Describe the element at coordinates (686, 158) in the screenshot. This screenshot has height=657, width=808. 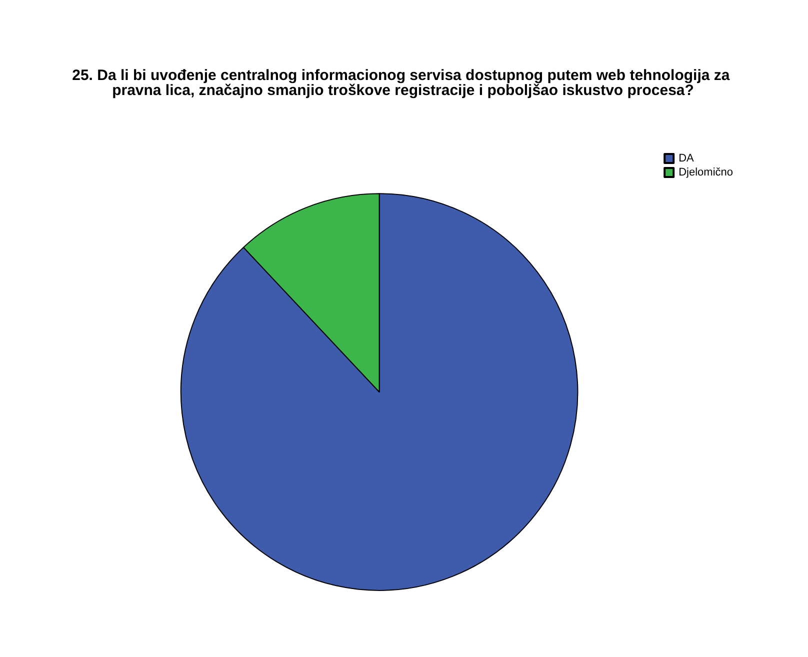
I see `legend-label: DA` at that location.